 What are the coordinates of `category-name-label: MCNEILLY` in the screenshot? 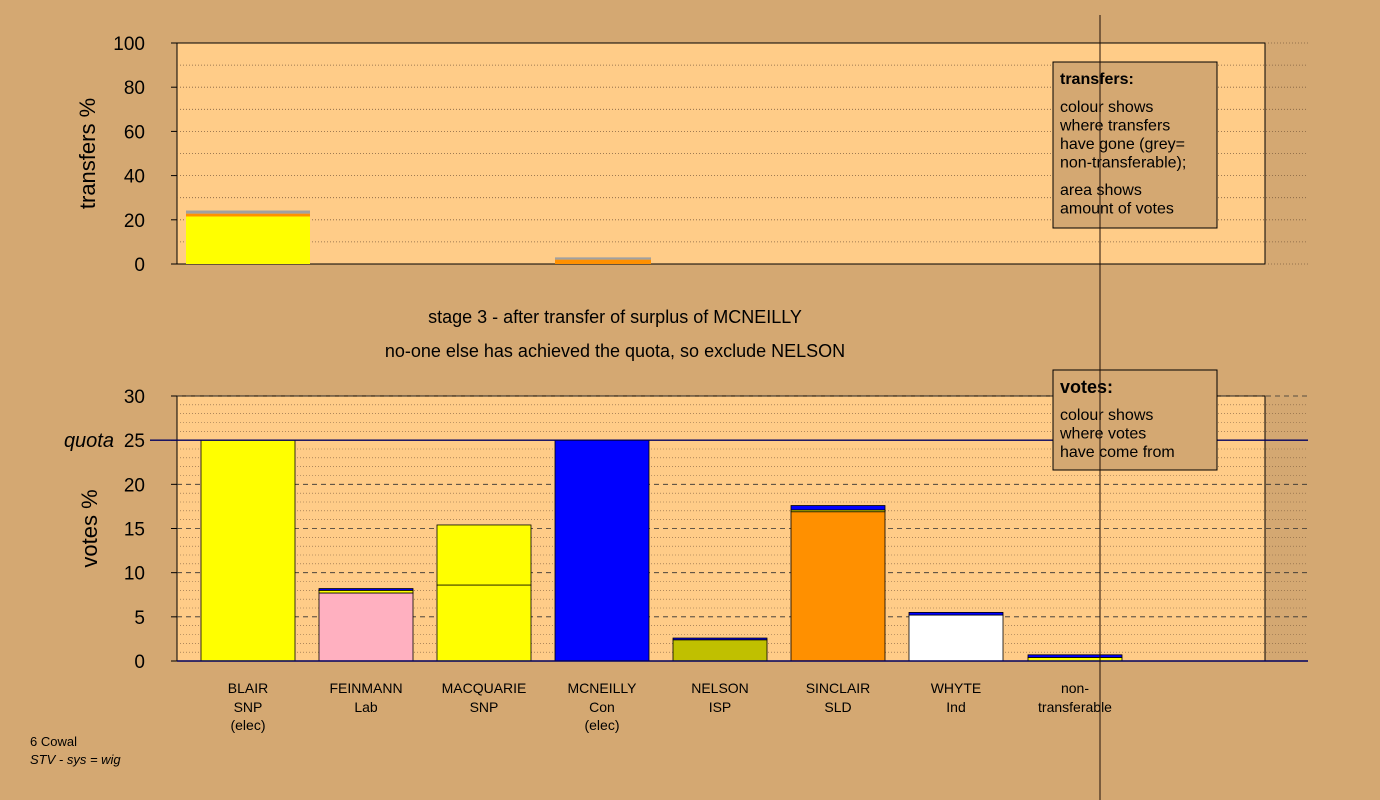 It's located at (603, 688).